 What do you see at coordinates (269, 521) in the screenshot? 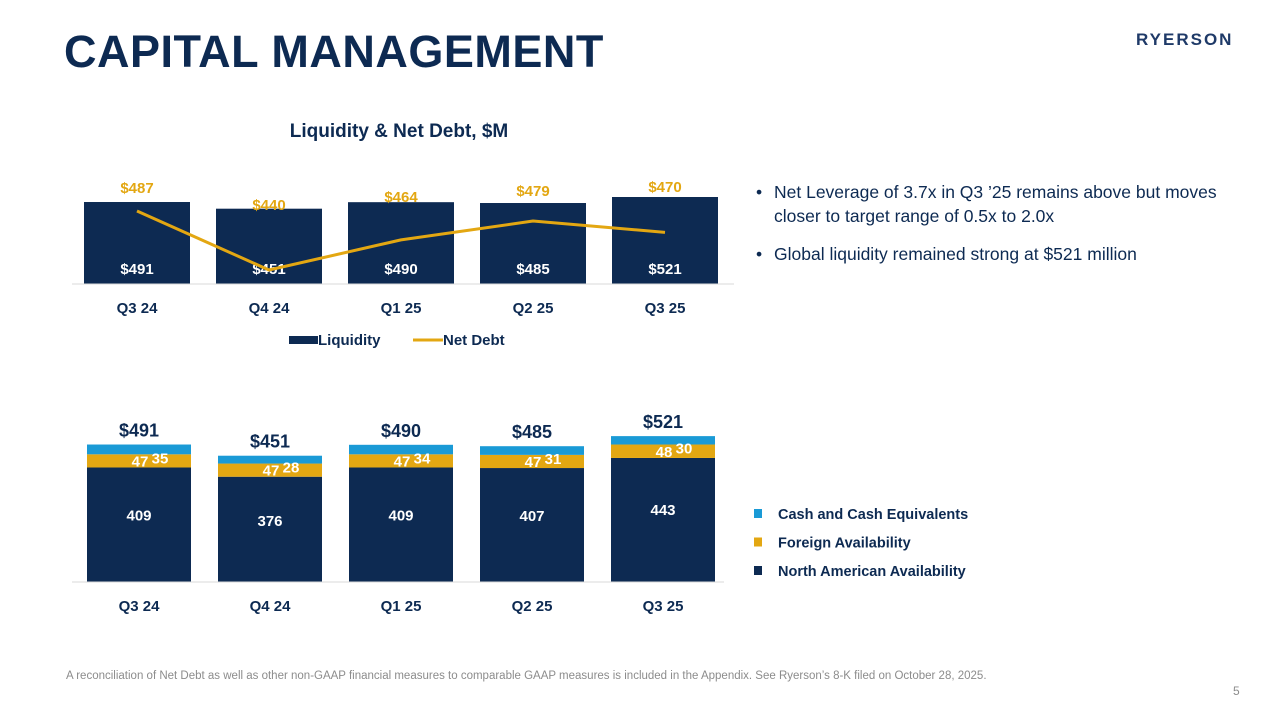
I see `north-american-value-label: 376` at bounding box center [269, 521].